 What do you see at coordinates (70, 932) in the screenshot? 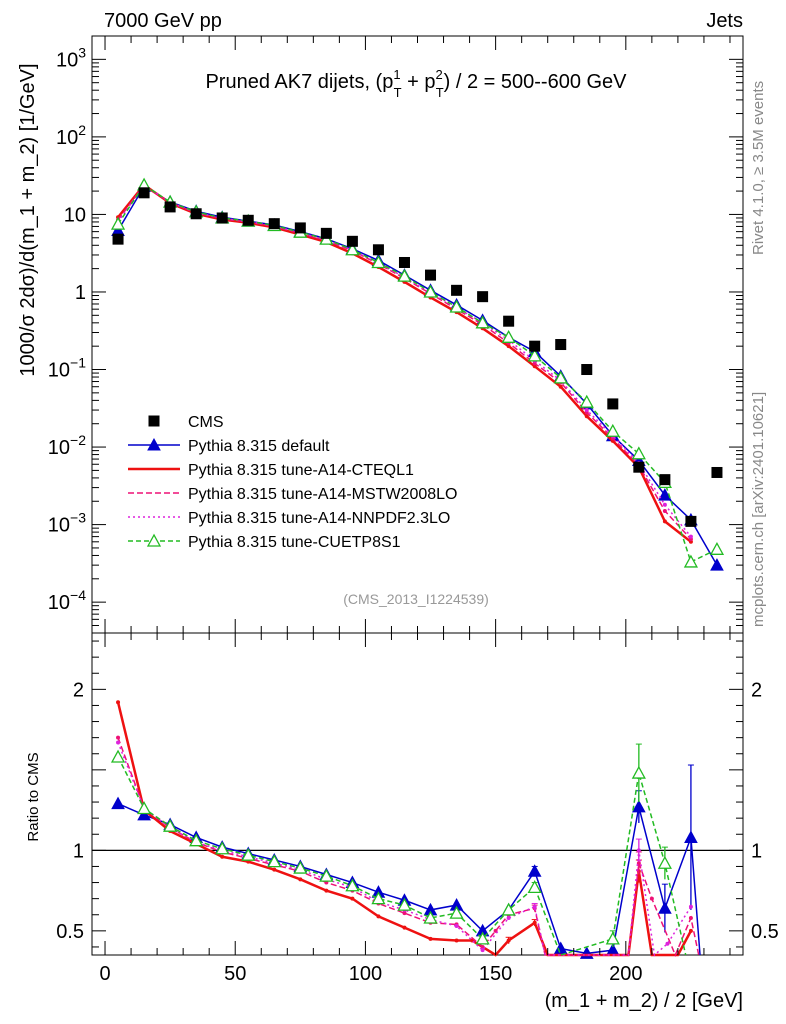
I see `ratio-tick-label: 0.5` at bounding box center [70, 932].